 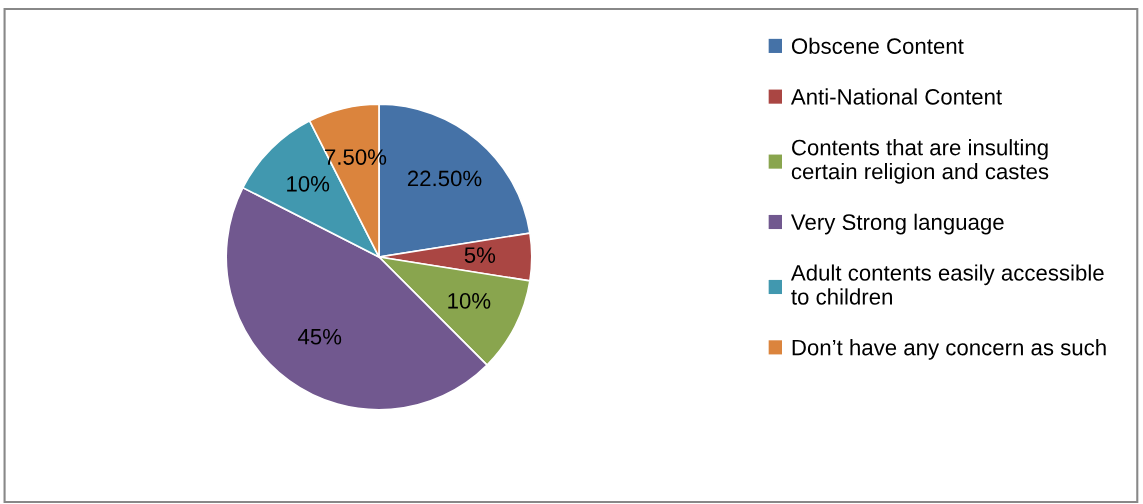 What do you see at coordinates (897, 224) in the screenshot?
I see `legend-label: Very Strong language` at bounding box center [897, 224].